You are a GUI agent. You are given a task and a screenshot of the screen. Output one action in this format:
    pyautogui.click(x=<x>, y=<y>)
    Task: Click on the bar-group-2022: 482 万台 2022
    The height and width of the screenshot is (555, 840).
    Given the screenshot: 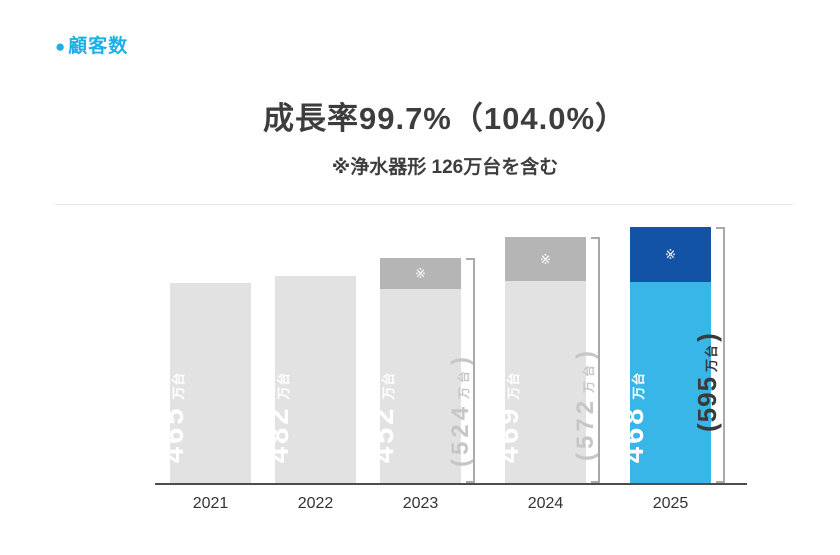 What is the action you would take?
    pyautogui.click(x=309, y=394)
    